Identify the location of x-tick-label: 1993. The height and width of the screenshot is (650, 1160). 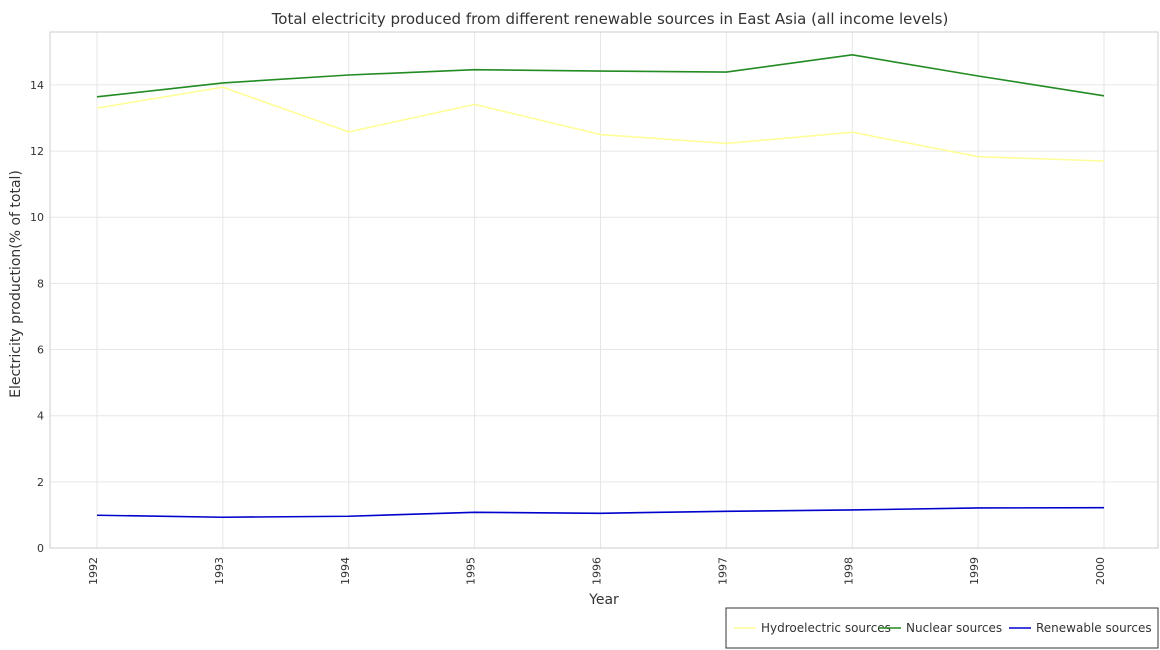
(219, 571).